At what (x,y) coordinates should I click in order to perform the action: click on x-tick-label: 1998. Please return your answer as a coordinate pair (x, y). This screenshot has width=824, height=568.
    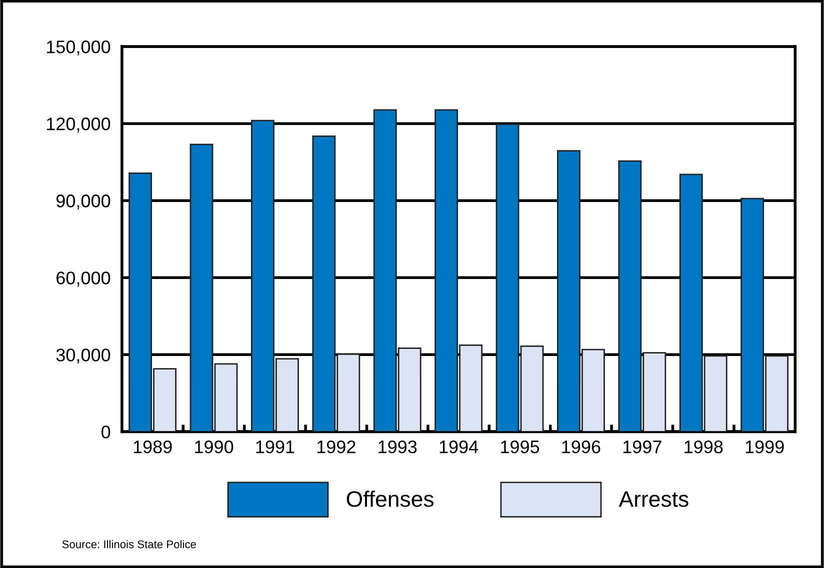
    Looking at the image, I should click on (703, 447).